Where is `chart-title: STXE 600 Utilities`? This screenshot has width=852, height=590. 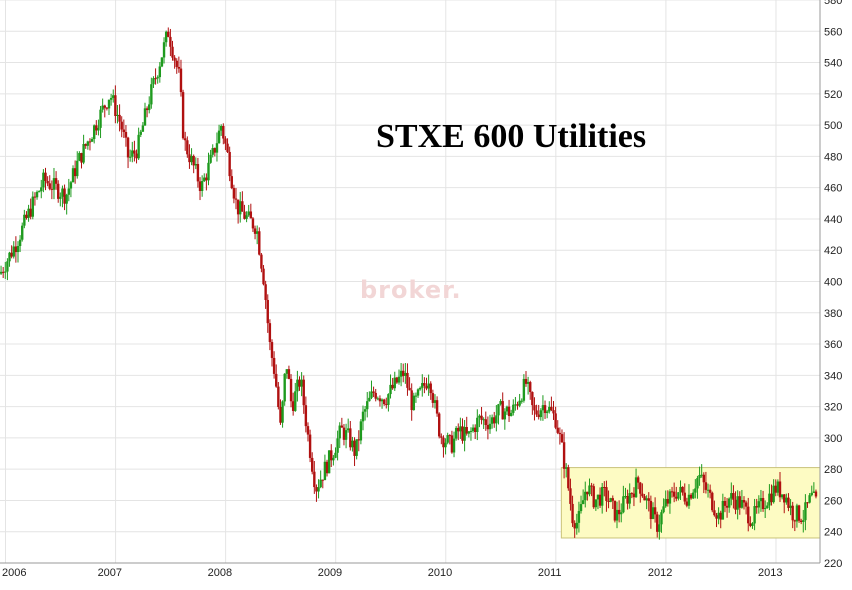 chart-title: STXE 600 Utilities is located at coordinates (511, 136).